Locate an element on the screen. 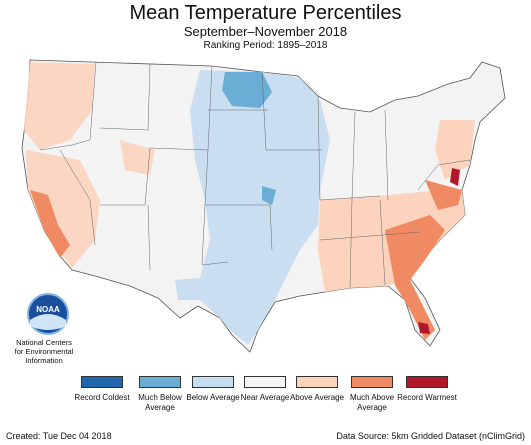 This screenshot has width=531, height=445. ranking-period: Ranking Period: 1895–2018 is located at coordinates (265, 45).